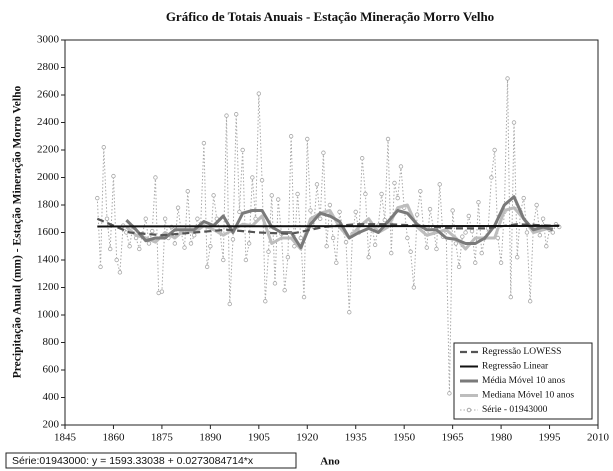 The width and height of the screenshot is (613, 471). I want to click on annotation-box, so click(151, 460).